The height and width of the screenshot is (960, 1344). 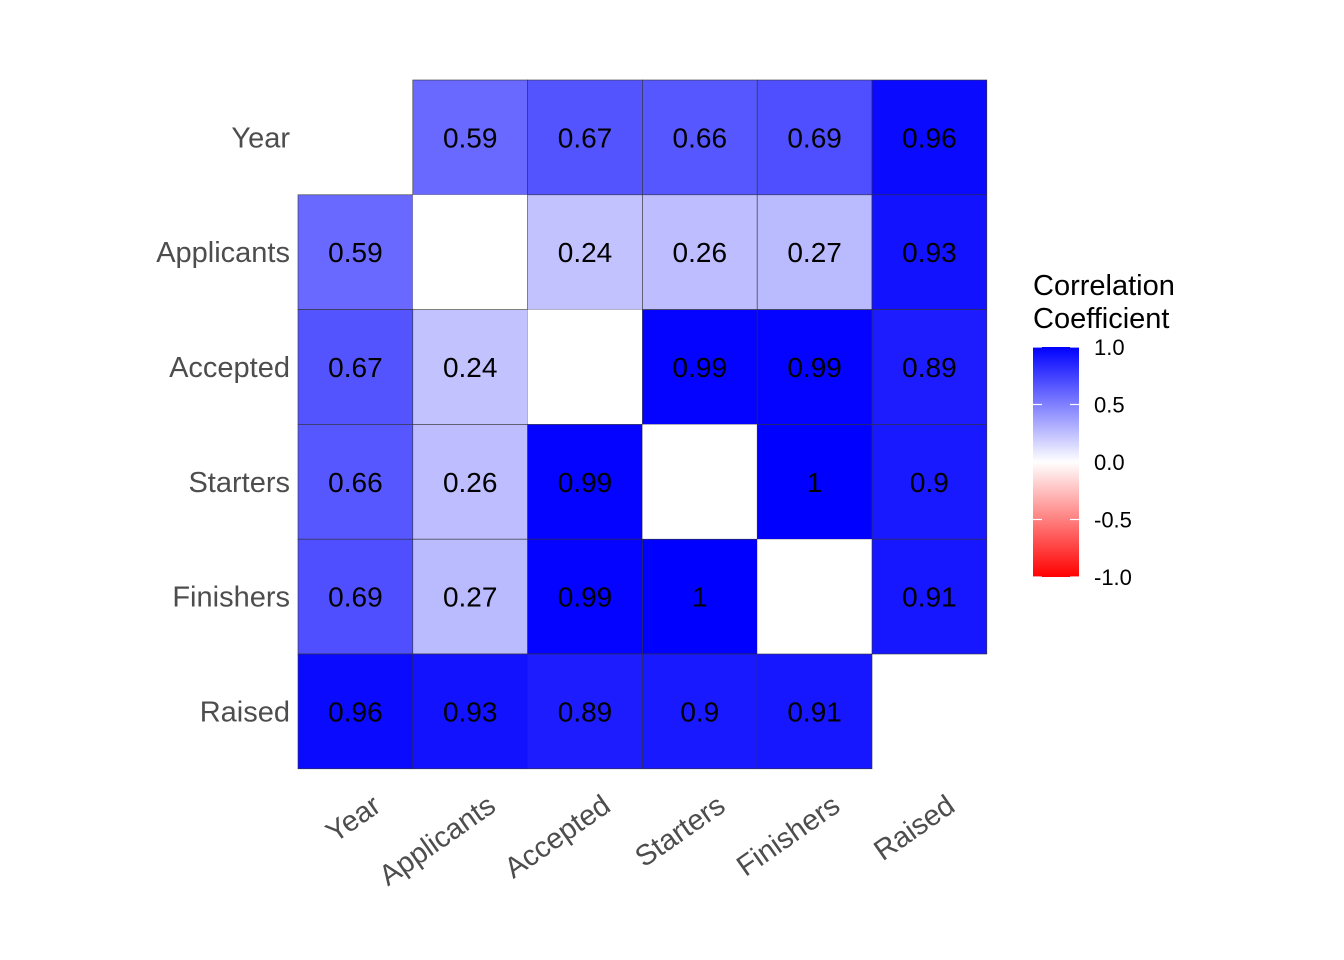 I want to click on heatmap-cell-finishers-year, so click(x=355, y=596).